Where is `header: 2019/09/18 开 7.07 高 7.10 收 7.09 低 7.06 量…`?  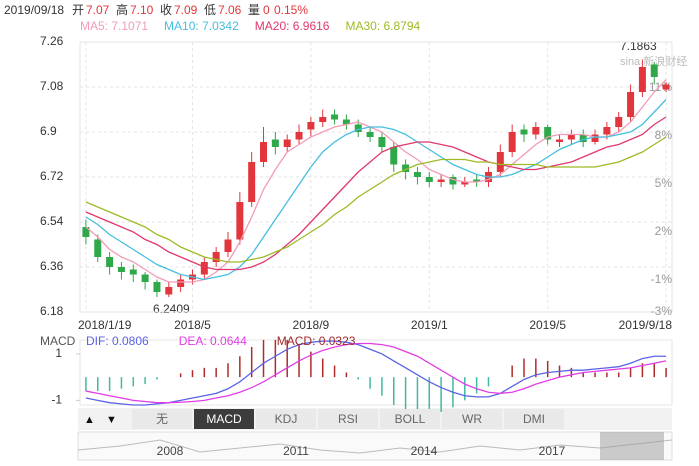 header: 2019/09/18 开 7.07 高 7.10 收 7.09 低 7.06 量… is located at coordinates (156, 9).